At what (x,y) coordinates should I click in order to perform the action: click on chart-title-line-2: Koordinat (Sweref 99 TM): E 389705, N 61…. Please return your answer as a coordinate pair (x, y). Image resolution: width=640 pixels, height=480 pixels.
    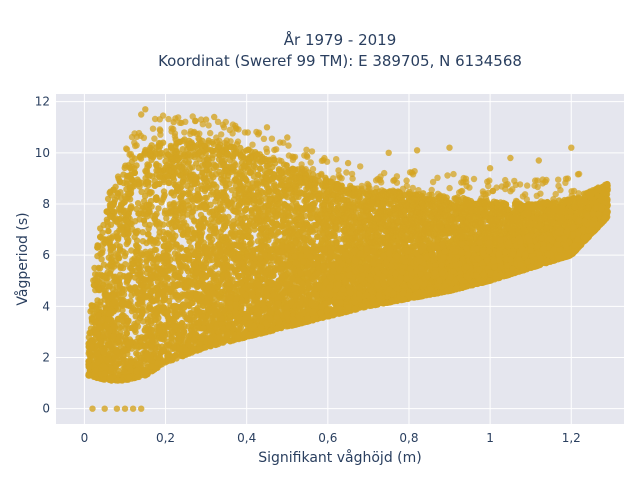
    Looking at the image, I should click on (340, 61).